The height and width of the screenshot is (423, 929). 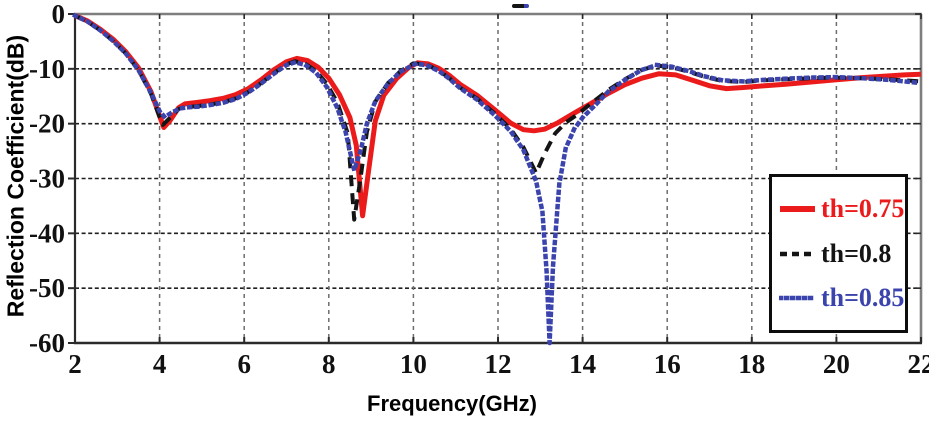 What do you see at coordinates (856, 253) in the screenshot?
I see `legend-label-th-0-8: th=0.8` at bounding box center [856, 253].